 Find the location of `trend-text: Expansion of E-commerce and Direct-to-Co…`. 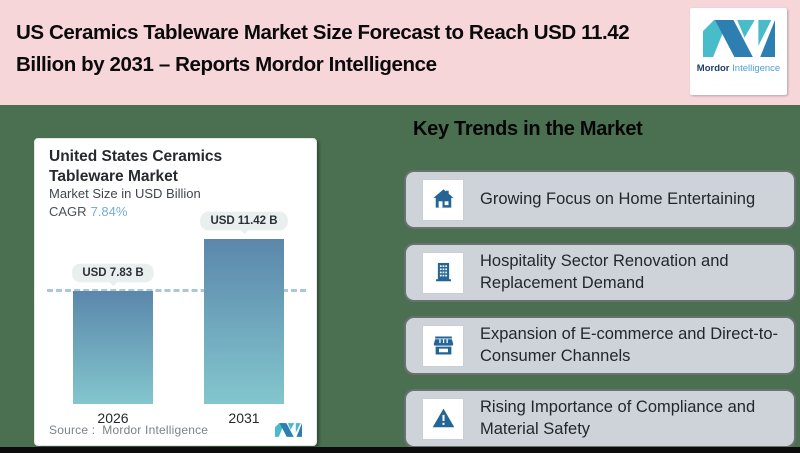

trend-text: Expansion of E-commerce and Direct-to-Co… is located at coordinates (629, 345).